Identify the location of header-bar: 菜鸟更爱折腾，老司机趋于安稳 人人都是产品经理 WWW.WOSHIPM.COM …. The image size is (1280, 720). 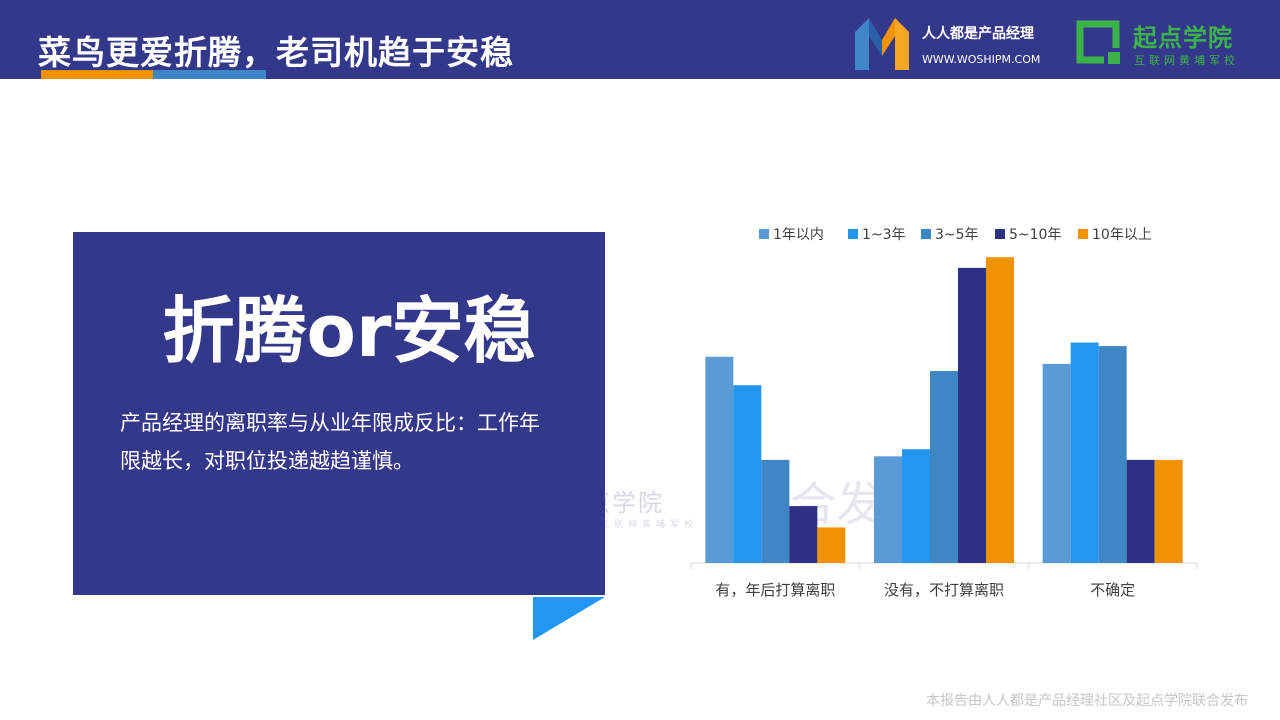
(640, 39).